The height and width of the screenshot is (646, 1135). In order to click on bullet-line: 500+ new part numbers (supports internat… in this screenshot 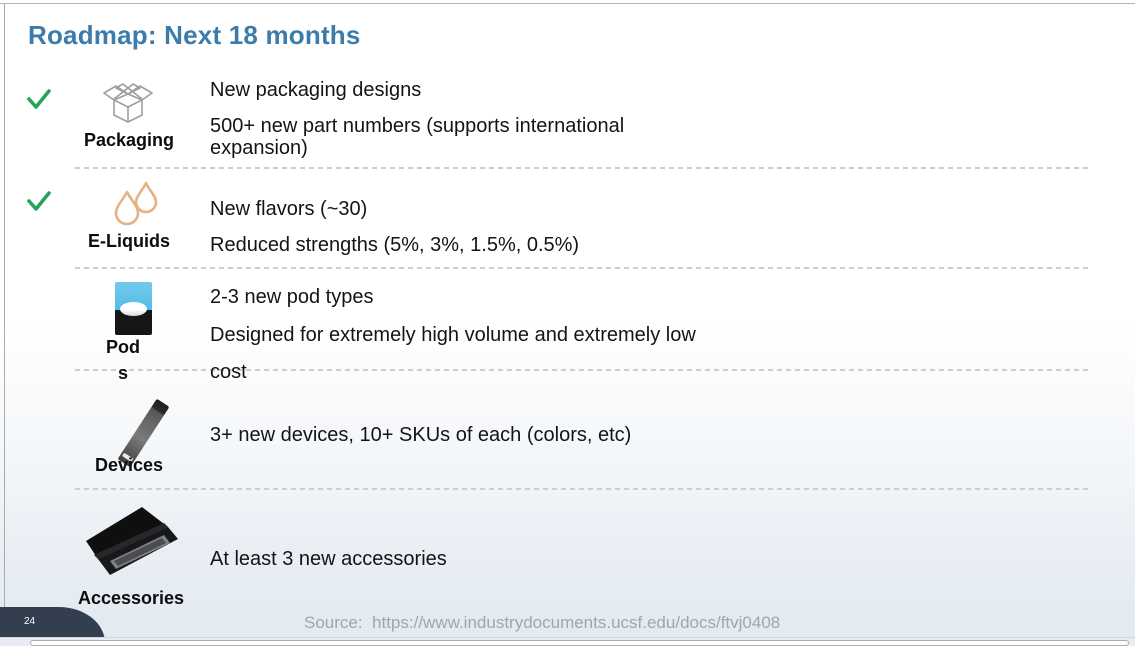, I will do `click(417, 126)`.